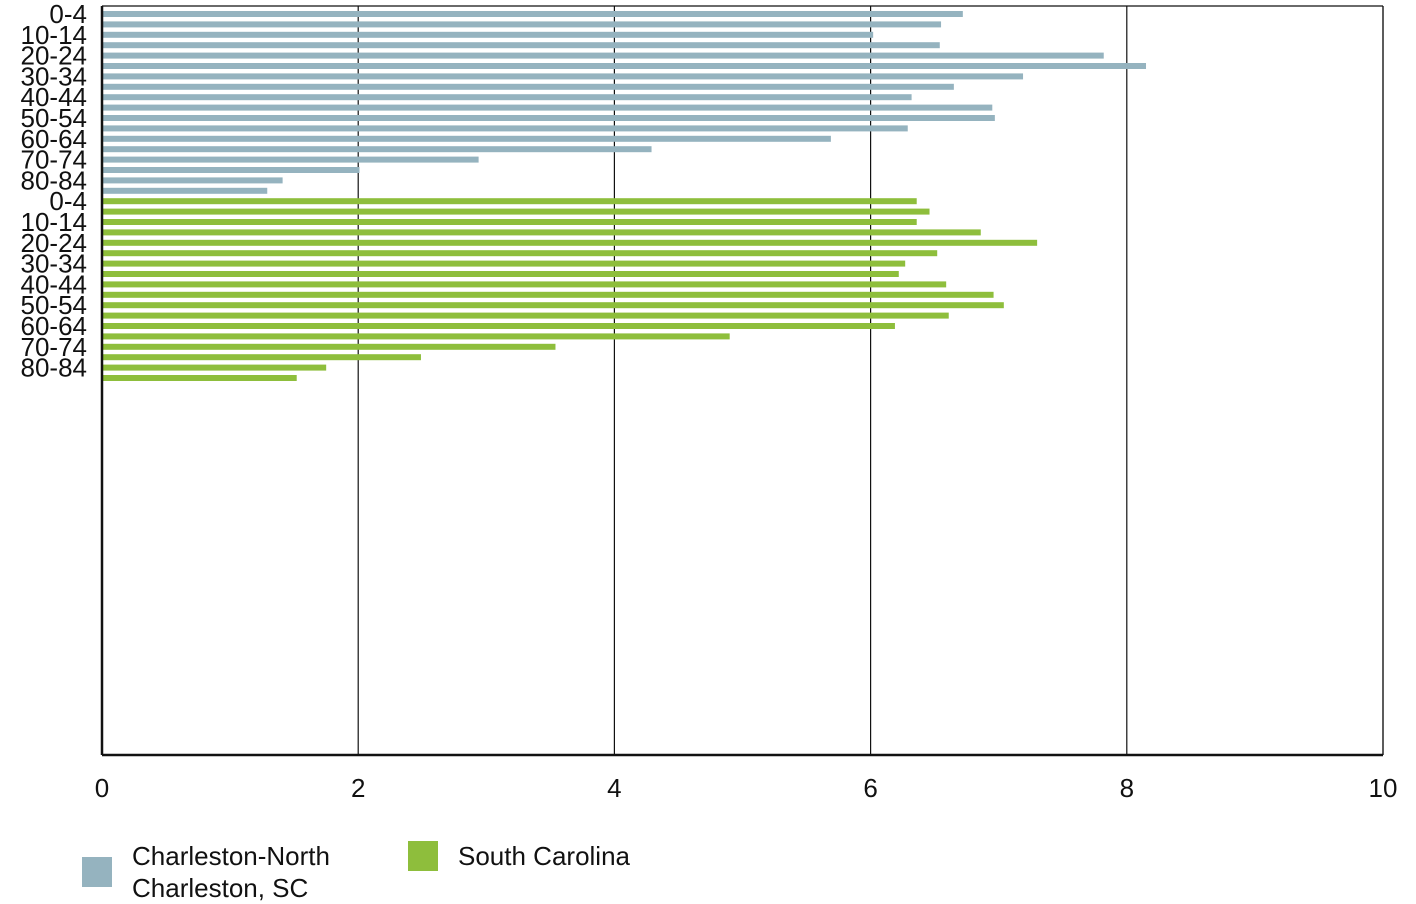  I want to click on x-tick-label: 0, so click(102, 788).